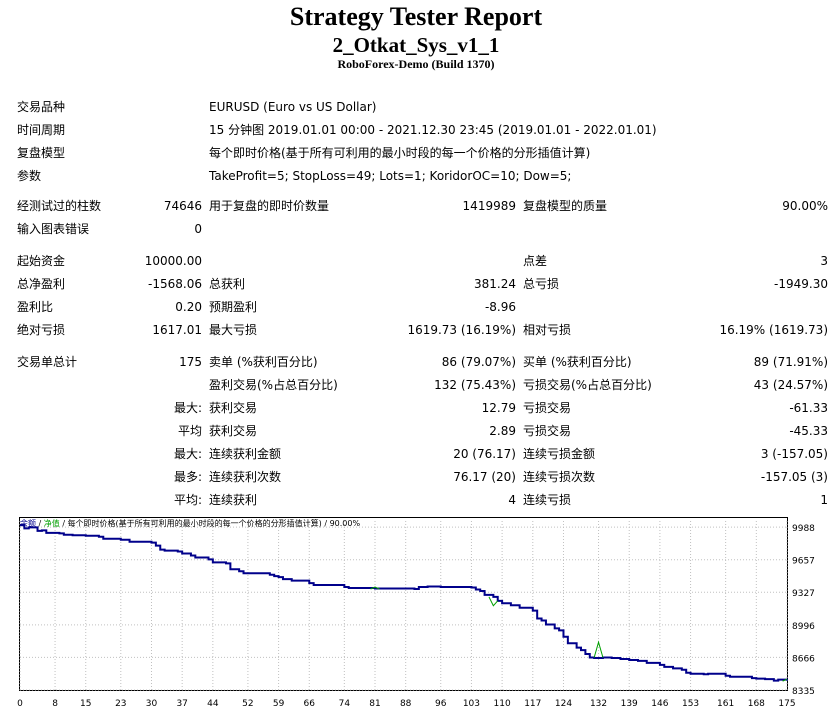 The image size is (832, 712). What do you see at coordinates (273, 385) in the screenshot?
I see `profit-trades-label: 盈利交易(%占总百分比)` at bounding box center [273, 385].